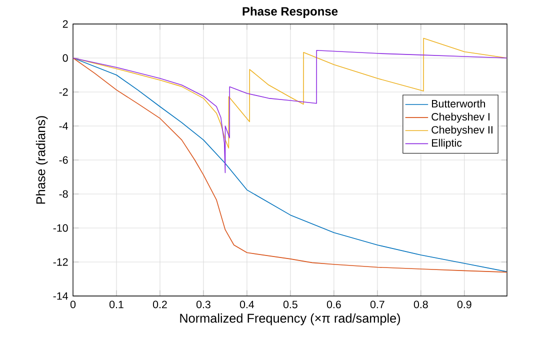 The image size is (560, 337). Describe the element at coordinates (73, 304) in the screenshot. I see `x-tick-label: 0` at that location.